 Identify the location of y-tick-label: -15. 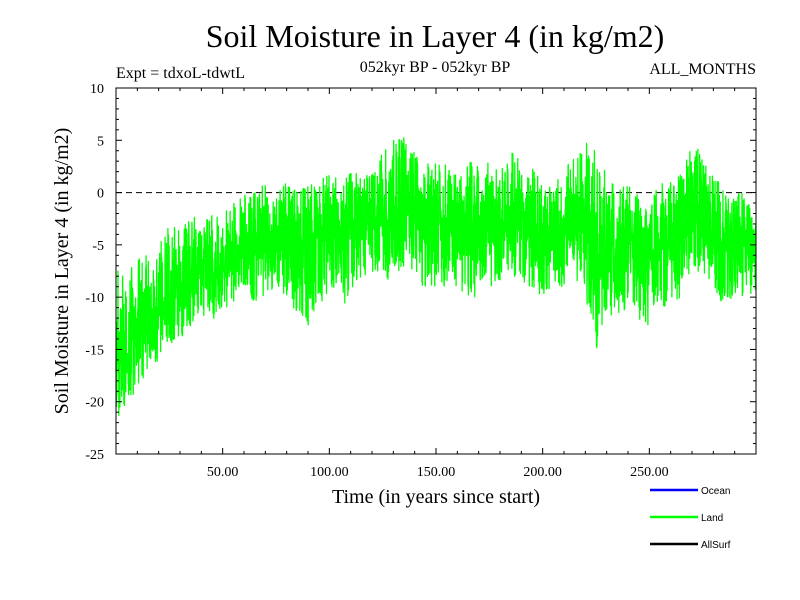
(94, 350).